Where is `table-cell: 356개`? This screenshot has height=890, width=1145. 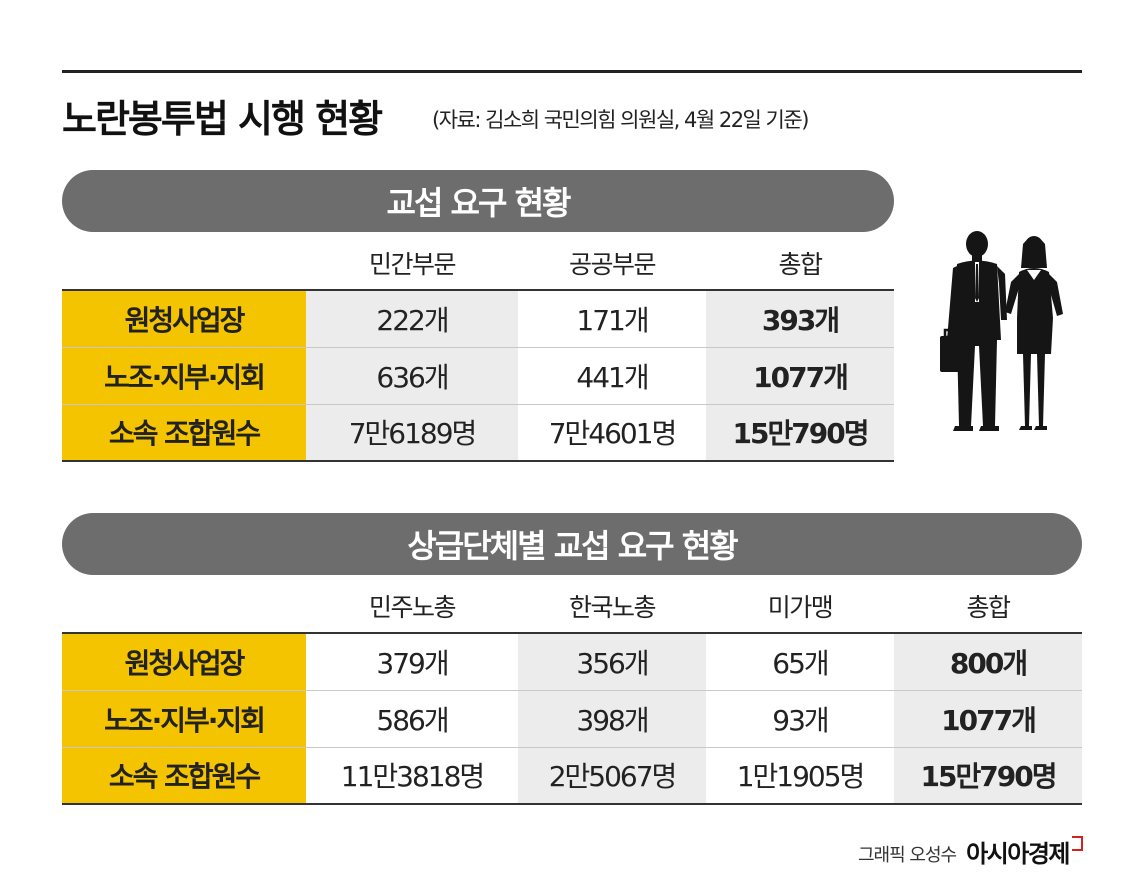
table-cell: 356개 is located at coordinates (612, 661).